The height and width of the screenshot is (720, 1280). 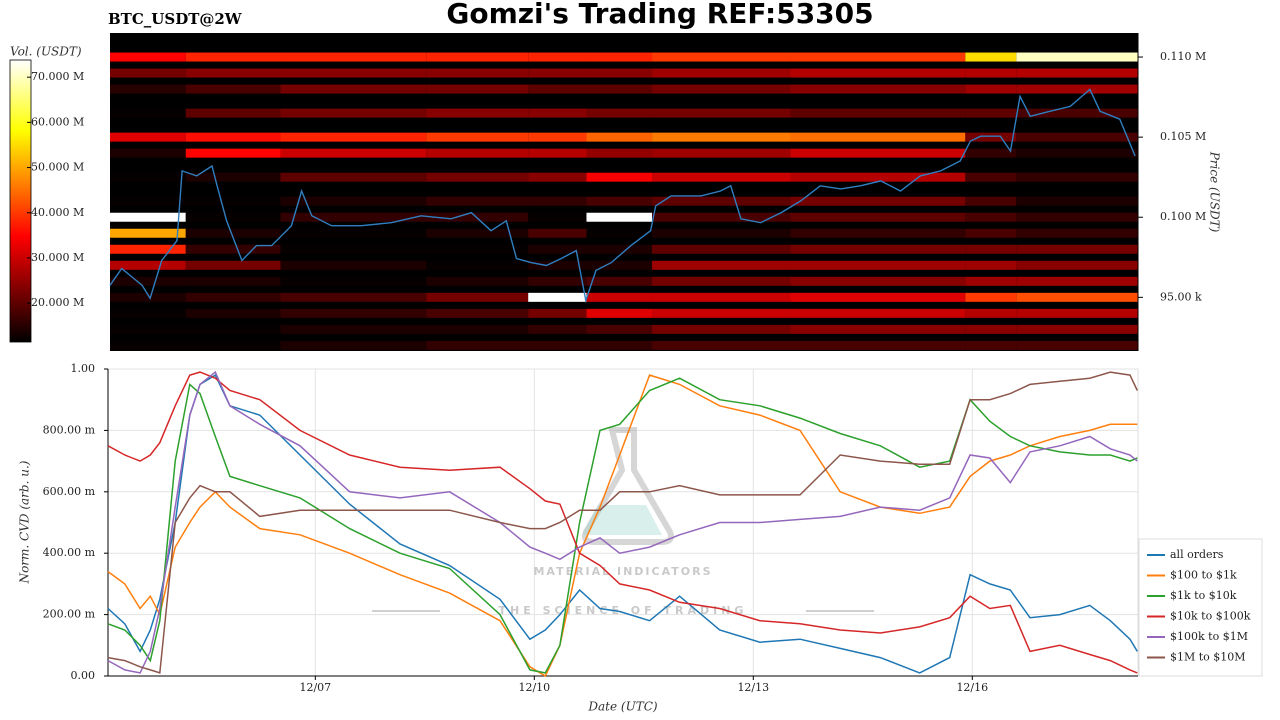 What do you see at coordinates (1181, 296) in the screenshot?
I see `y-tick-label: 95.00 k` at bounding box center [1181, 296].